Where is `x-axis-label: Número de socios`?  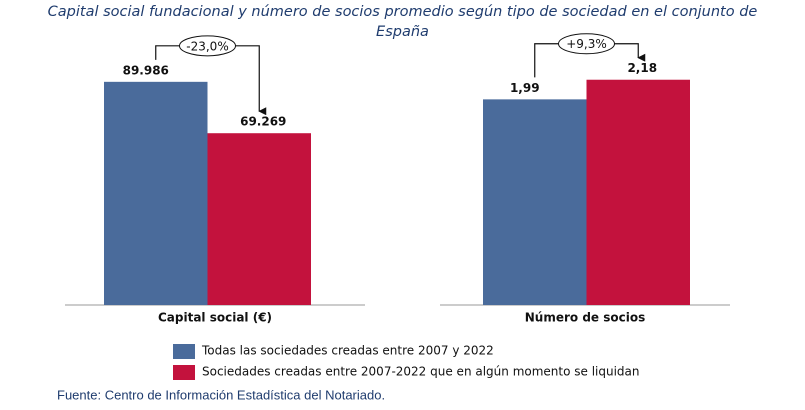 x-axis-label: Número de socios is located at coordinates (585, 318).